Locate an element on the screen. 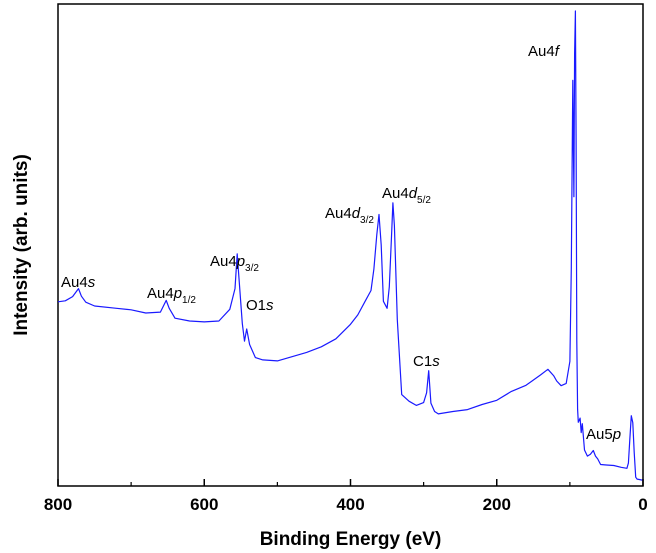  peak-label-au4s: Au4s is located at coordinates (78, 282).